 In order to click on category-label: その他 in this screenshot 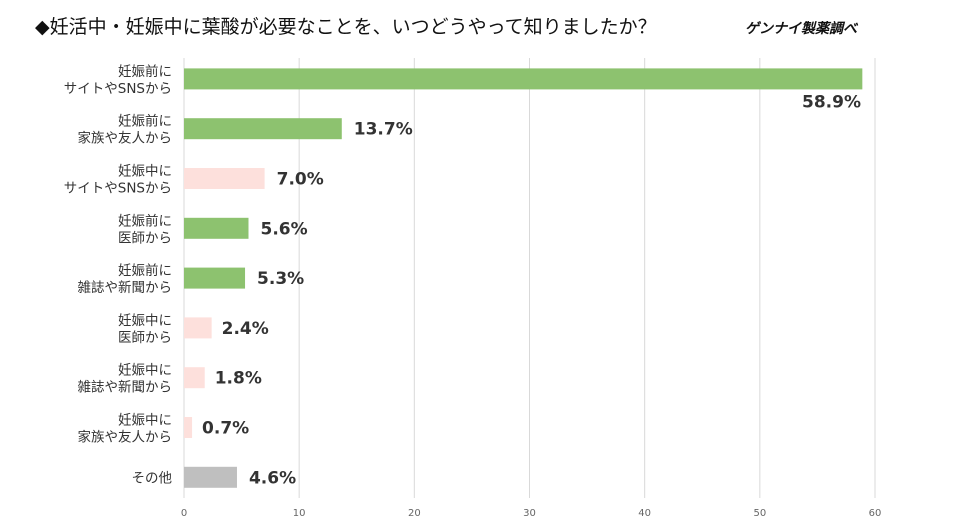, I will do `click(152, 478)`.